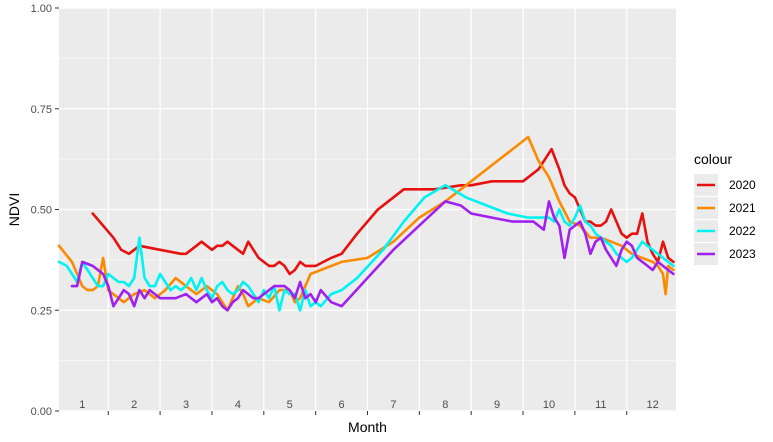  What do you see at coordinates (549, 405) in the screenshot?
I see `x-tick-label: 10` at bounding box center [549, 405].